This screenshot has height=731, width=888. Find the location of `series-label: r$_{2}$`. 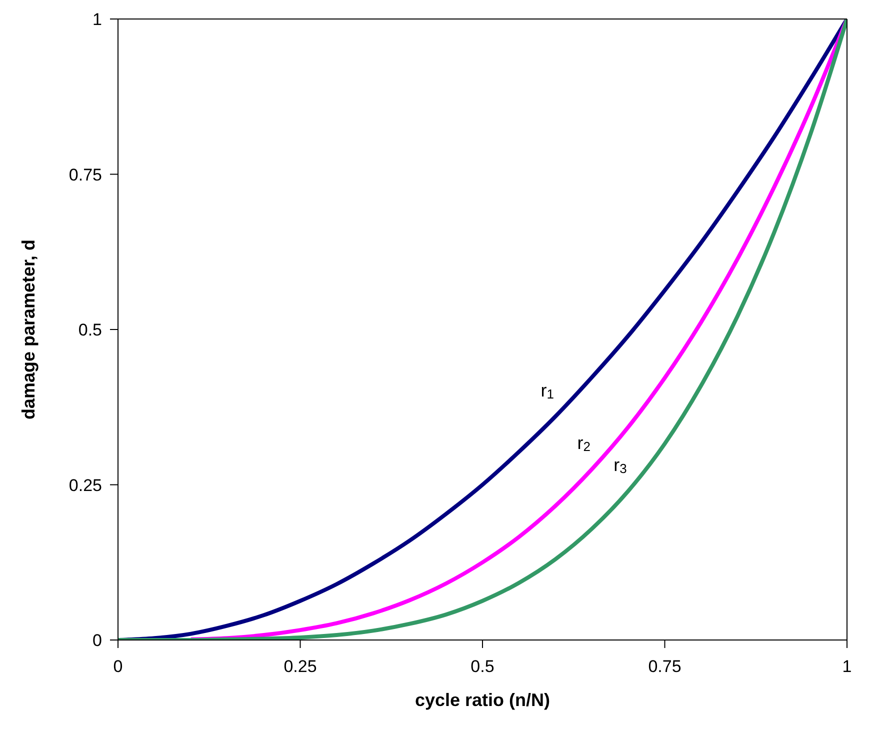

series-label: r$_{2}$ is located at coordinates (583, 444).